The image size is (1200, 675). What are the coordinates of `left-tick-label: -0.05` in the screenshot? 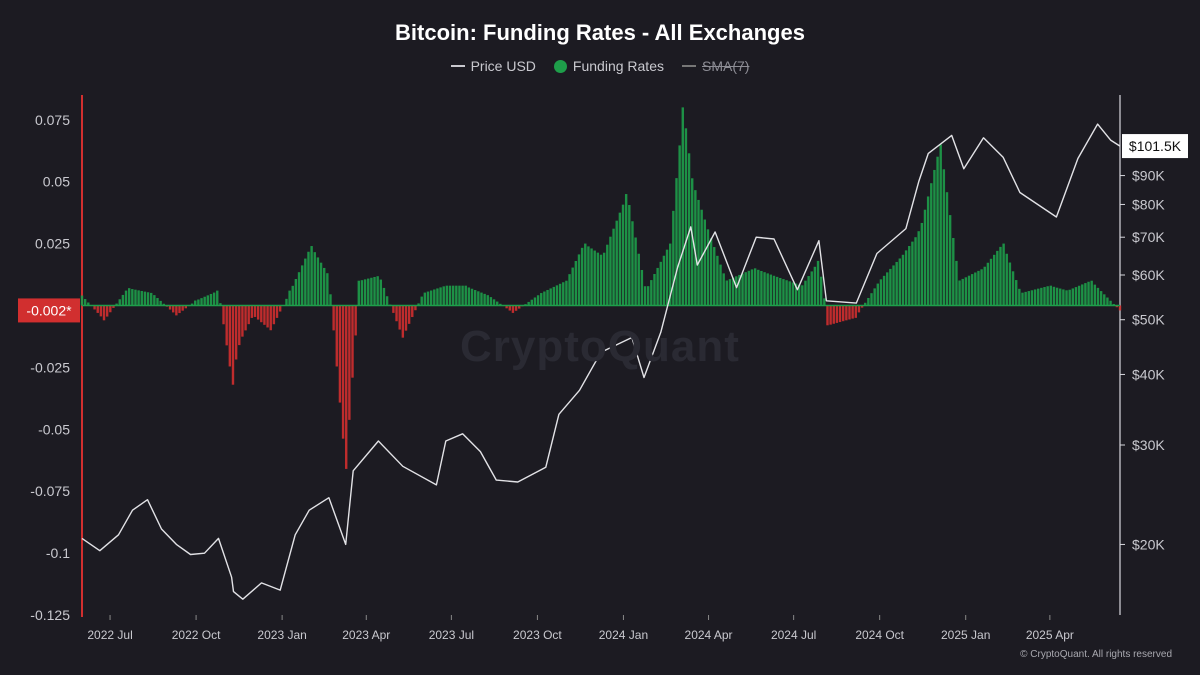 It's located at (54, 429).